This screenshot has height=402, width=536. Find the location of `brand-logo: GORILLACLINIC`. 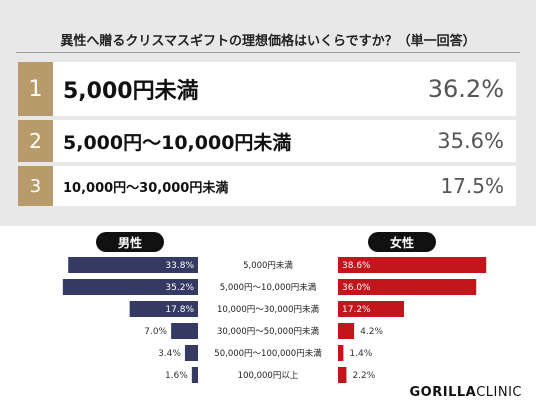

brand-logo: GORILLACLINIC is located at coordinates (466, 392).